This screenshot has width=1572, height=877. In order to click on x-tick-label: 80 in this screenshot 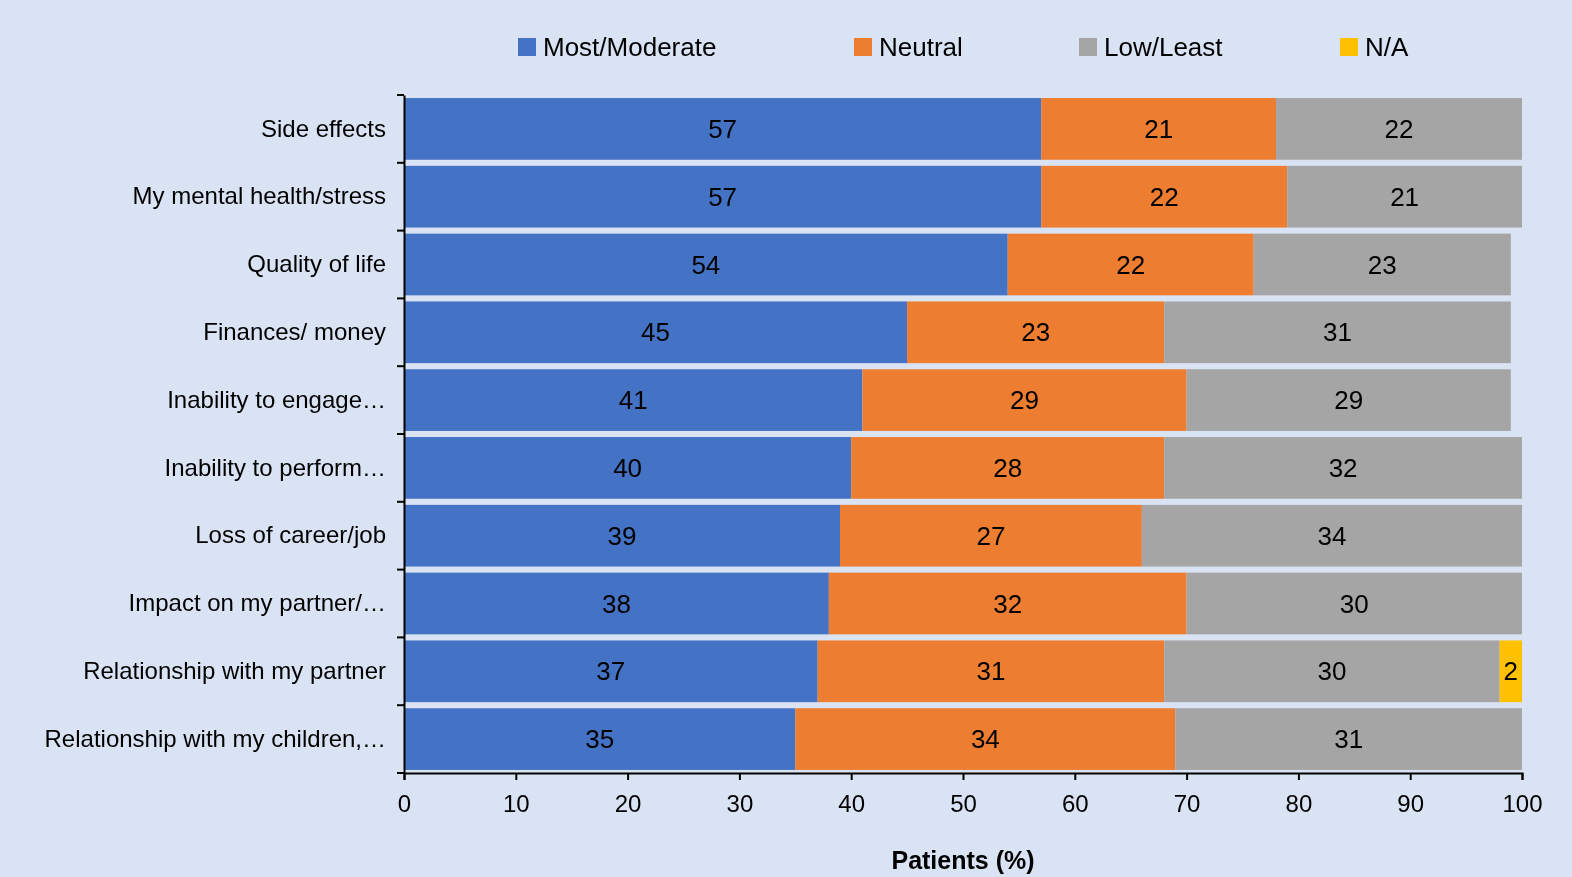, I will do `click(1299, 803)`.